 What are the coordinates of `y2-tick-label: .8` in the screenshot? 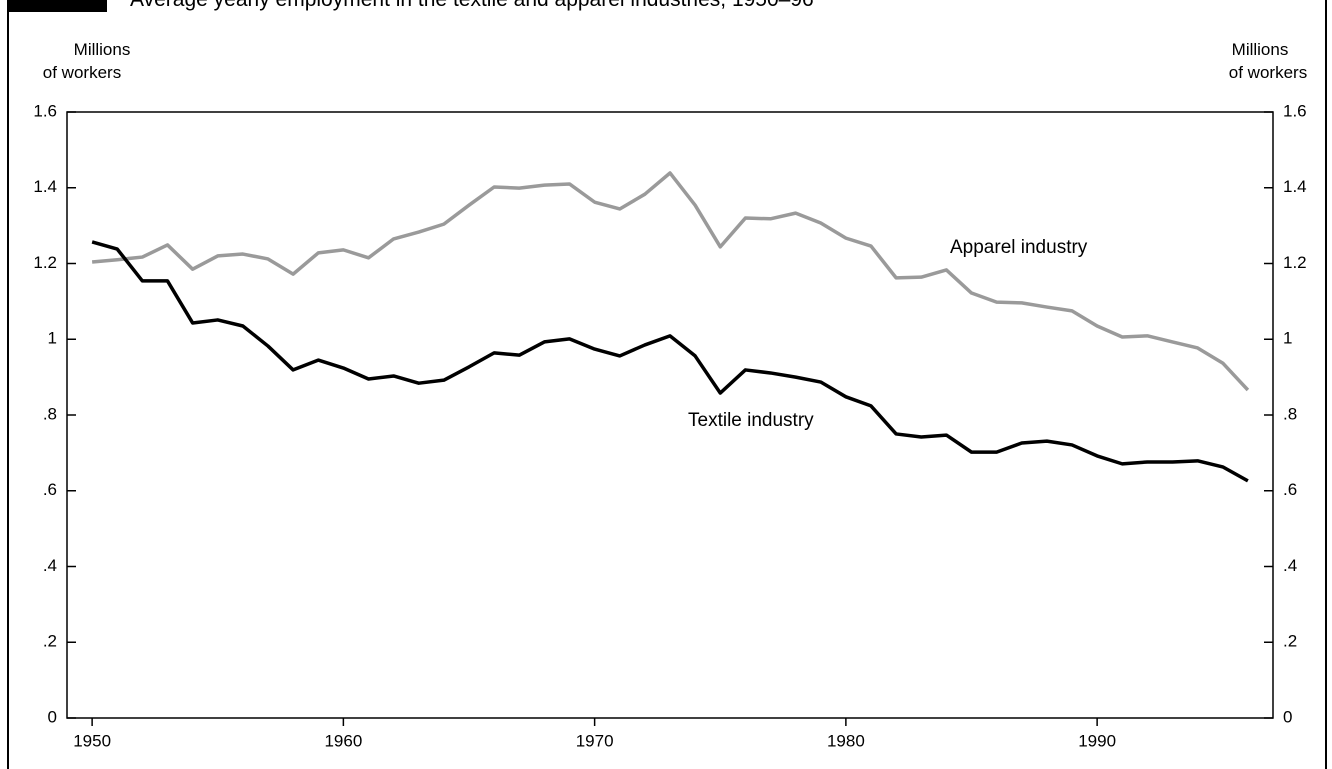 It's located at (1290, 413).